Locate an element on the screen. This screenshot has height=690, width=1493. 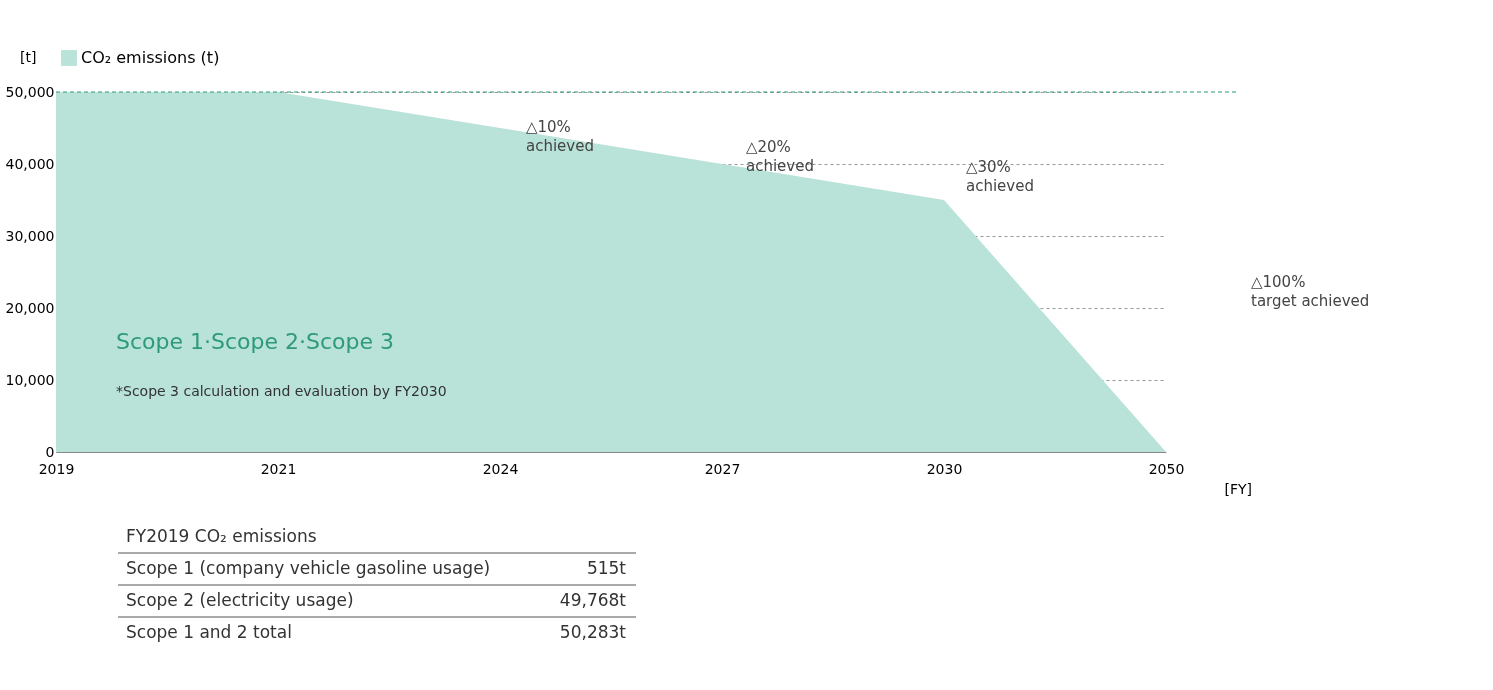
annotation: △30% achieved is located at coordinates (1000, 176).